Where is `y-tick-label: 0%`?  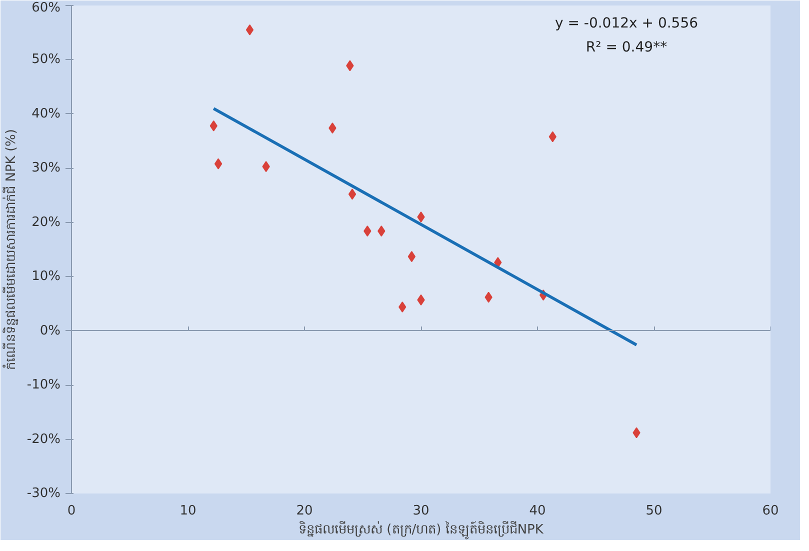
y-tick-label: 0% is located at coordinates (50, 330).